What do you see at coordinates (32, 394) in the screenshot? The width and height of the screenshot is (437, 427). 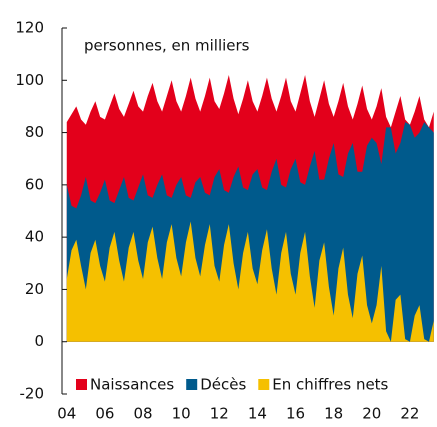 I see `y-tick-label: -20` at bounding box center [32, 394].